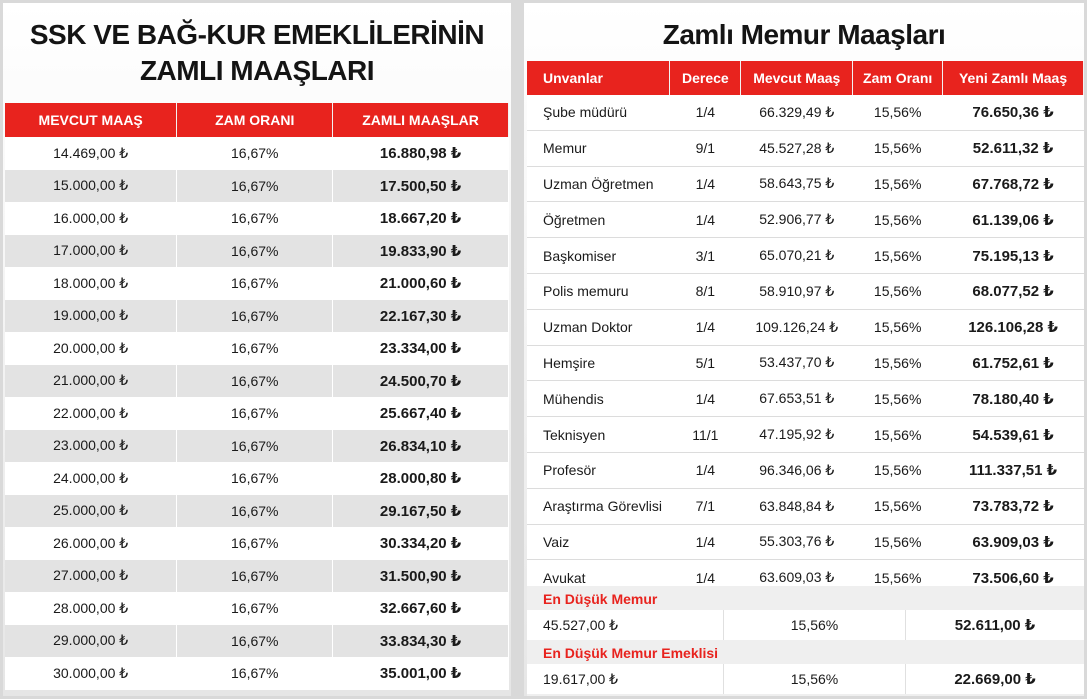 The width and height of the screenshot is (1087, 699). I want to click on current-salary-cell: 109.126,24 ₺, so click(797, 327).